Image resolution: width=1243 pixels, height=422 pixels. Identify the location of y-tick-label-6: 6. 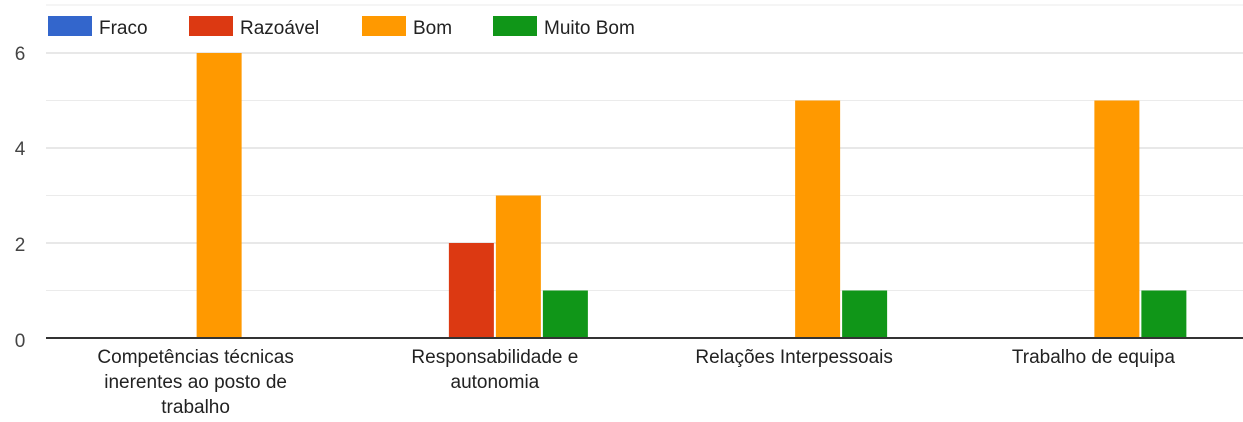
(20, 54).